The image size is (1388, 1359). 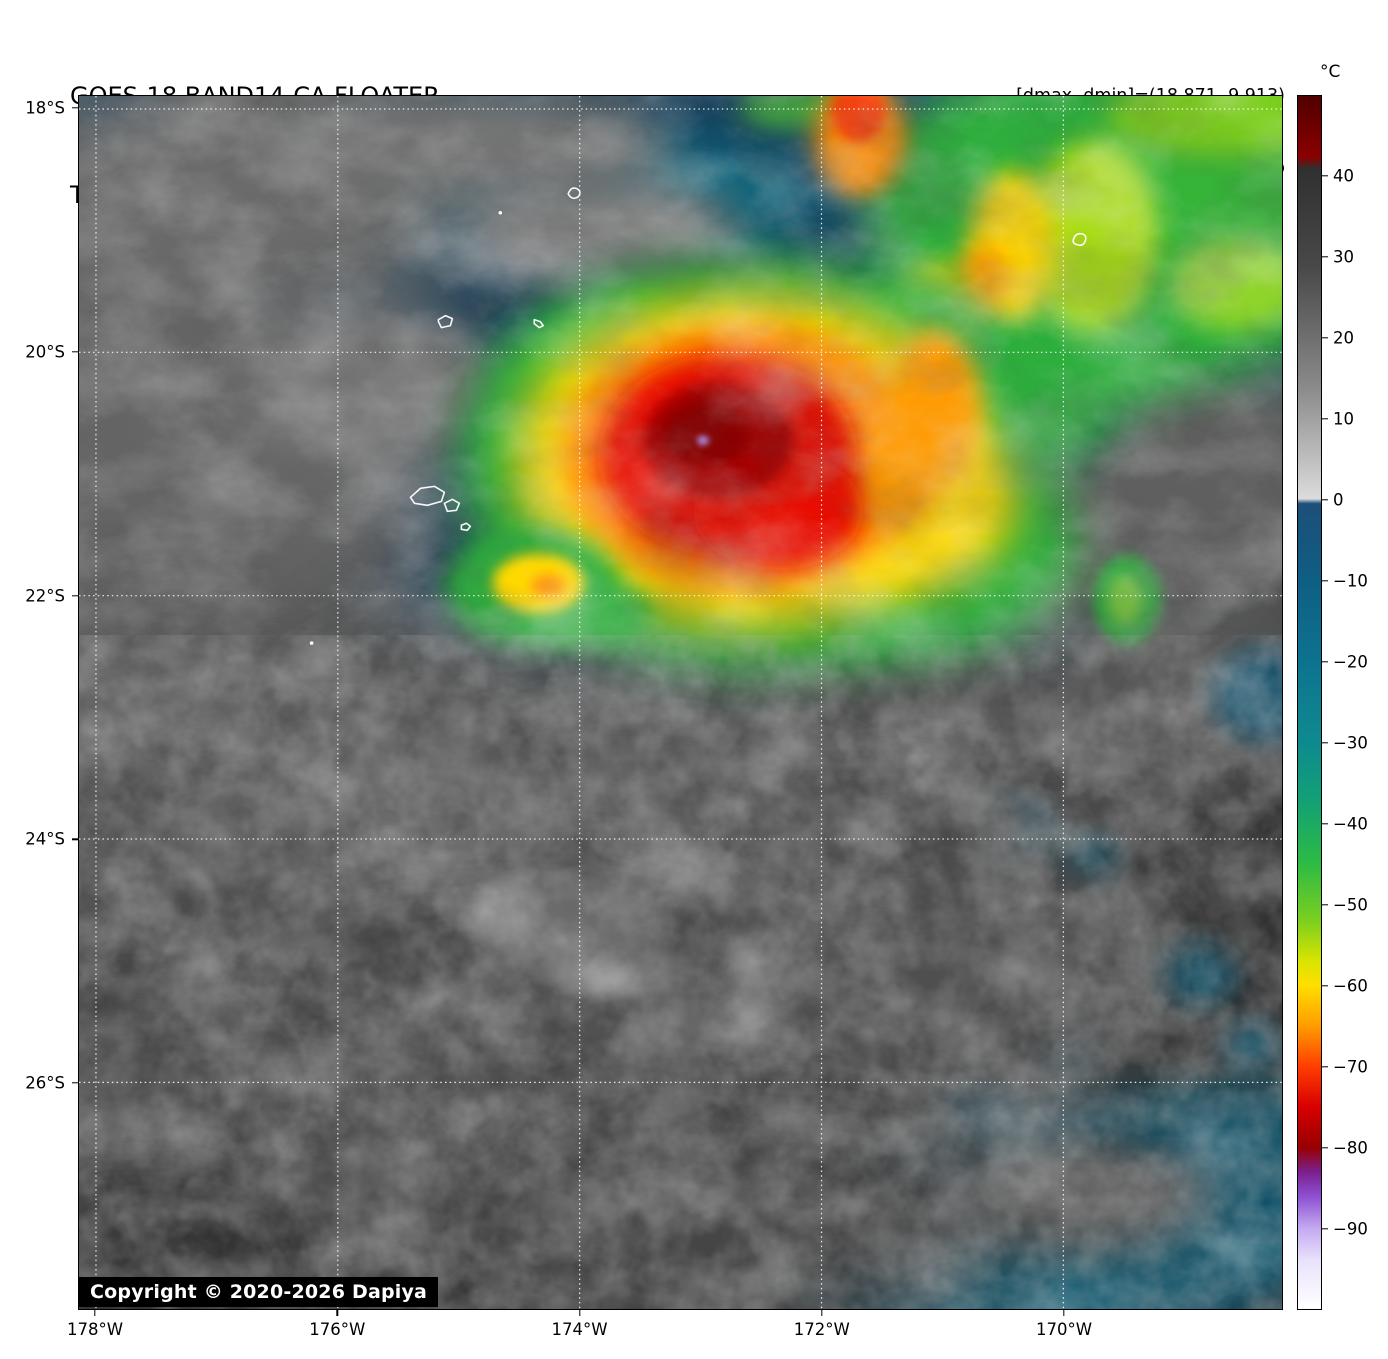 What do you see at coordinates (1343, 176) in the screenshot?
I see `colorbar-tick-label: 40` at bounding box center [1343, 176].